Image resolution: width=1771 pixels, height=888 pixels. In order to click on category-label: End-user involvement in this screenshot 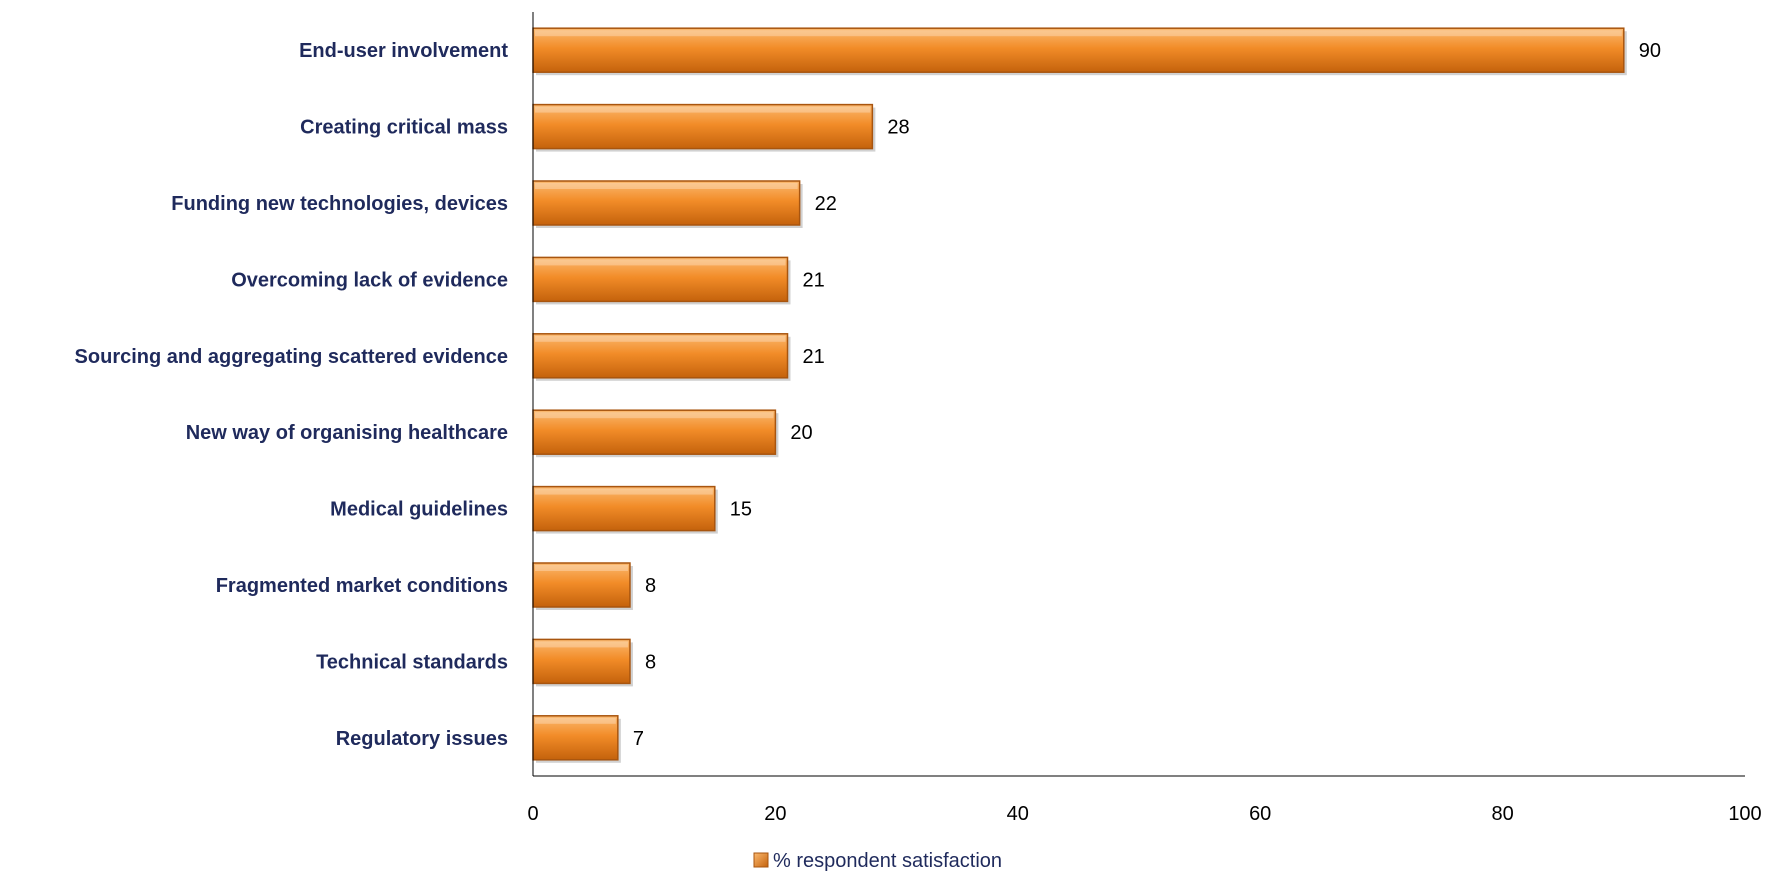, I will do `click(403, 51)`.